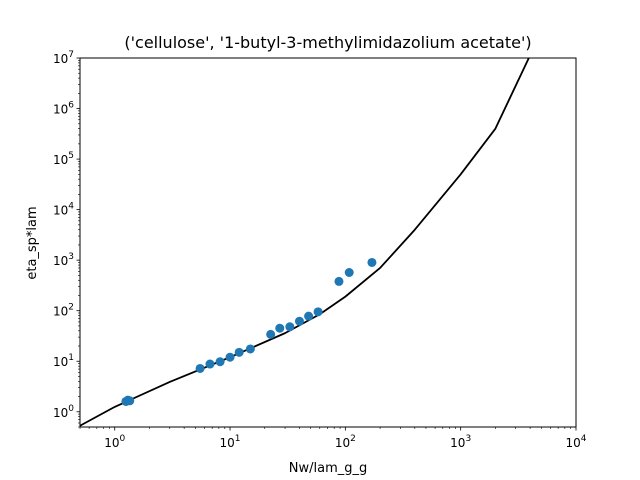  I want to click on x-axis-label: Nw/lam_g_g, so click(328, 468).